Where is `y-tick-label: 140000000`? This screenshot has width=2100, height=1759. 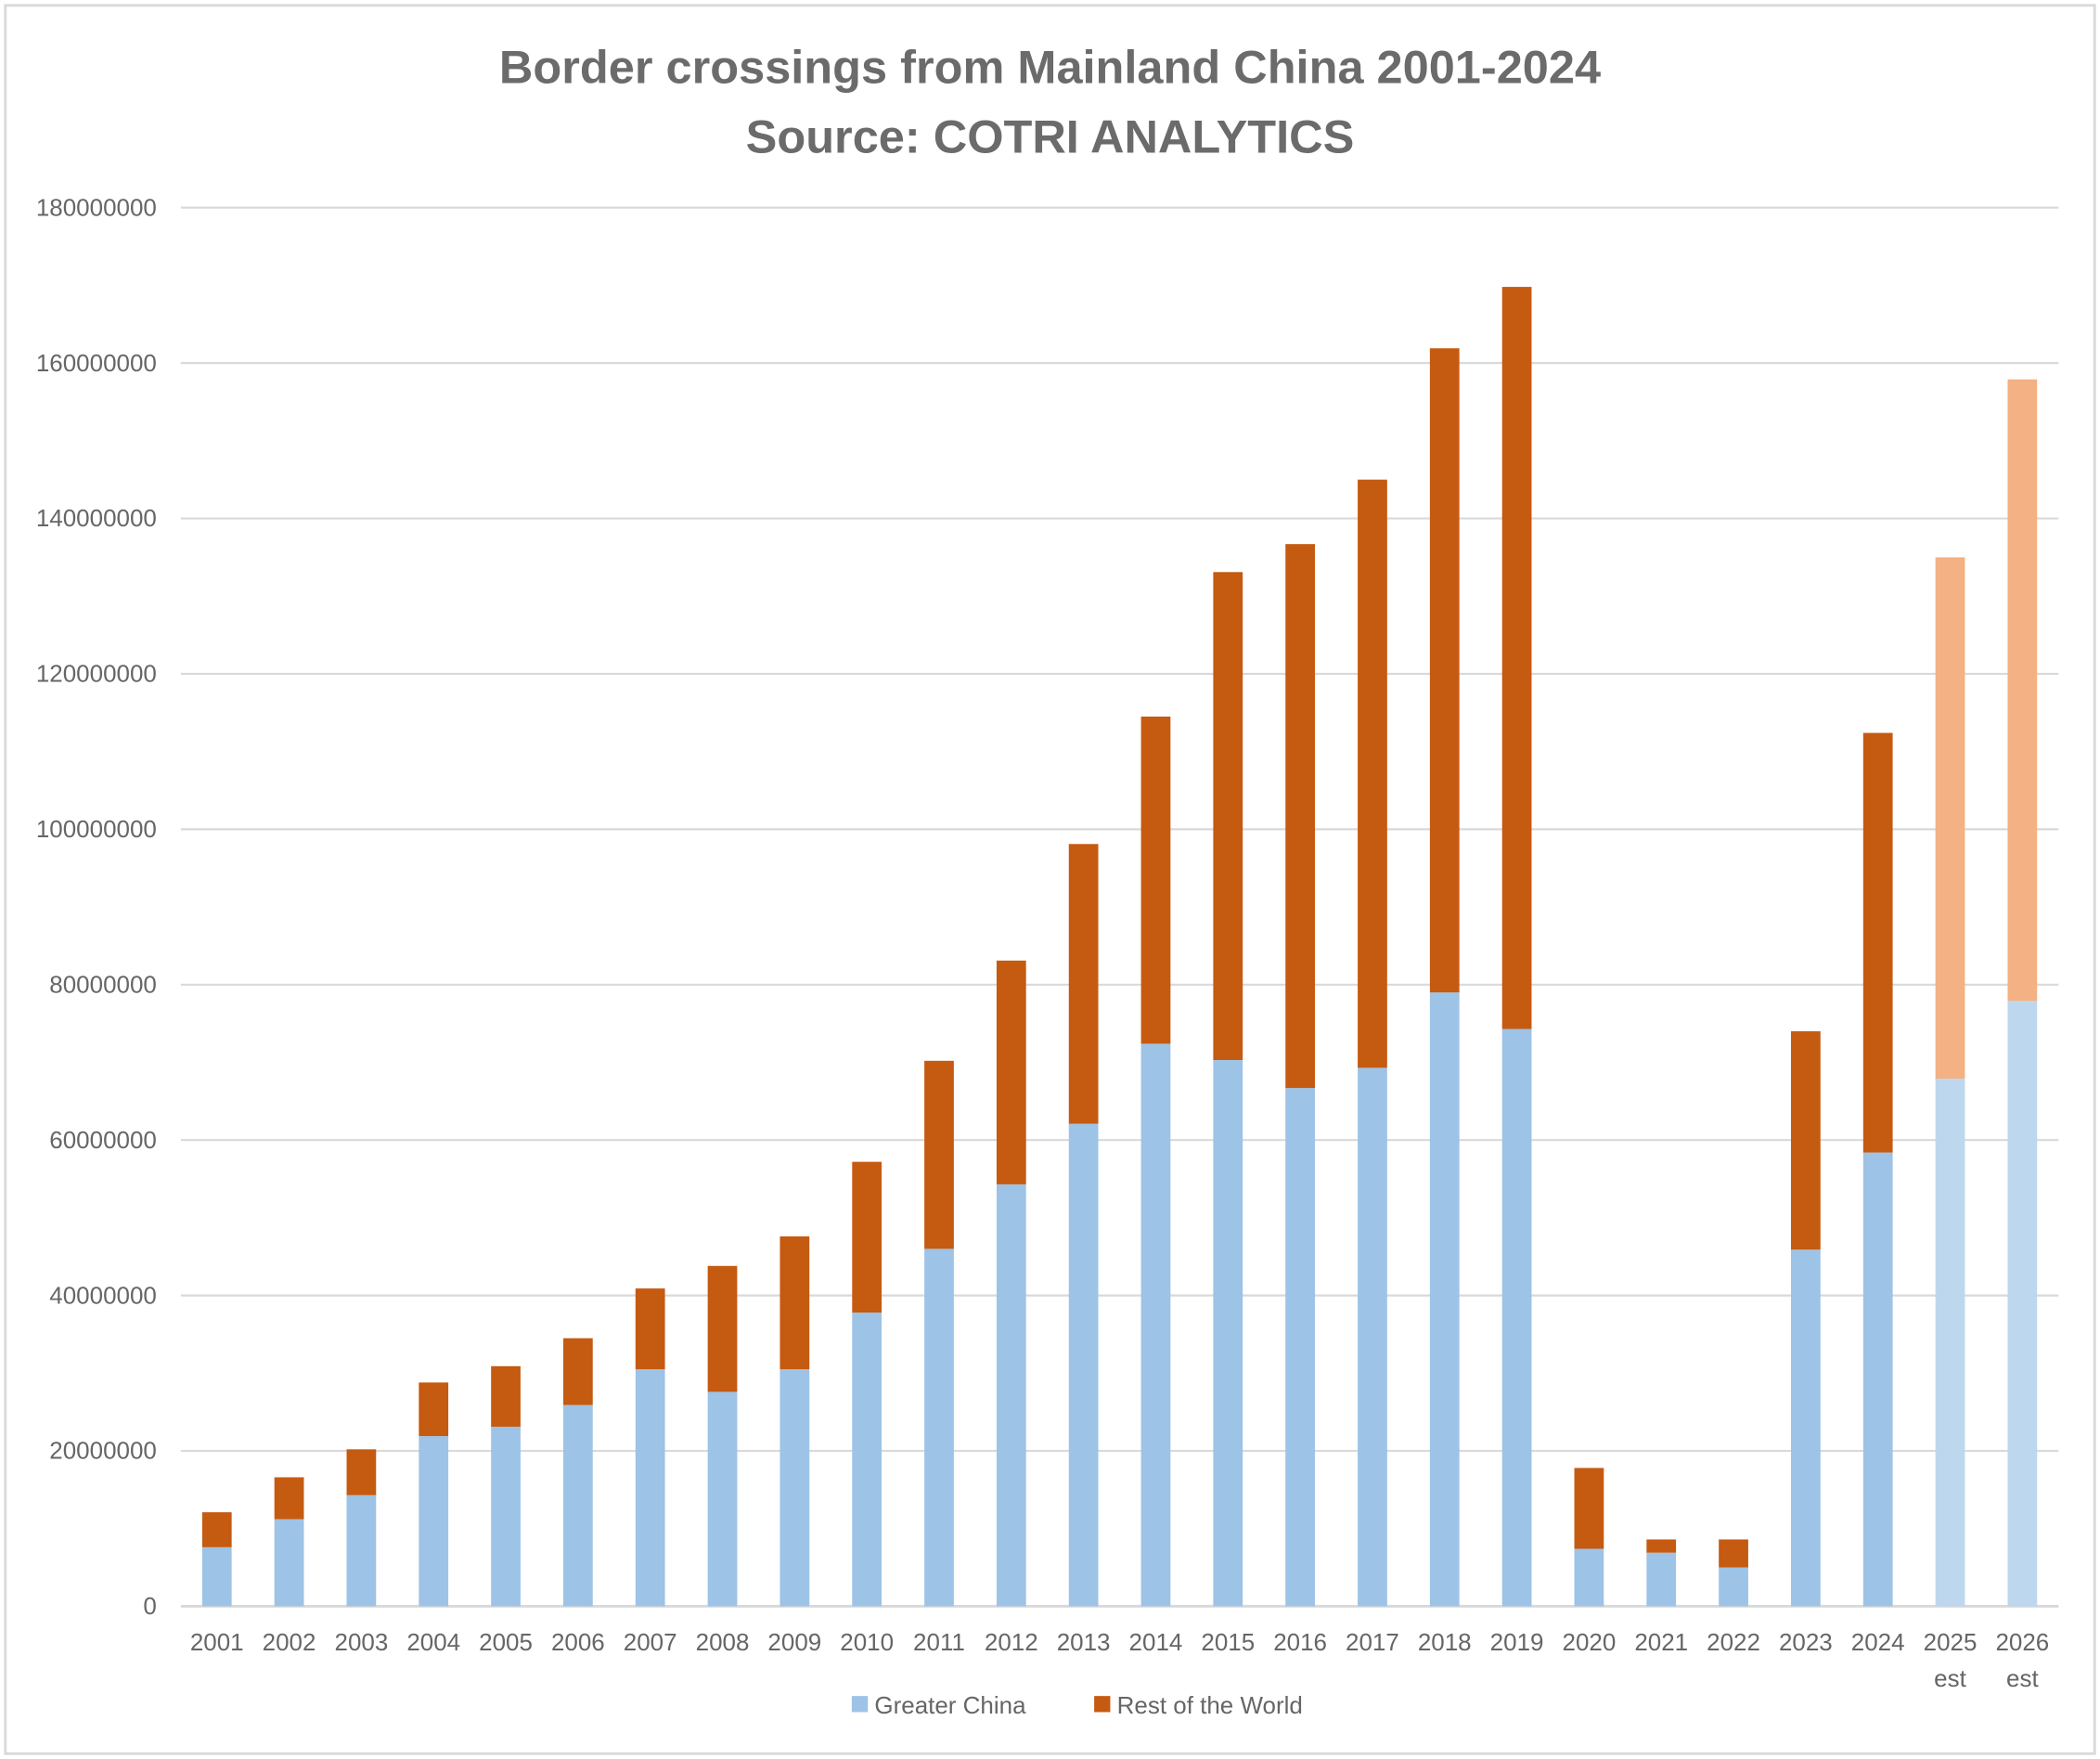
y-tick-label: 140000000 is located at coordinates (97, 518).